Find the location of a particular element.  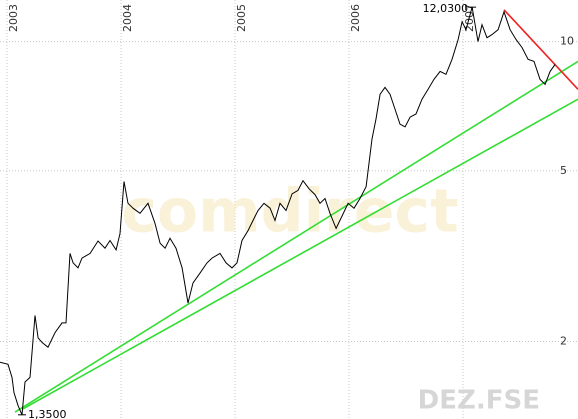

x-tick-label: 2003 is located at coordinates (13, 18).